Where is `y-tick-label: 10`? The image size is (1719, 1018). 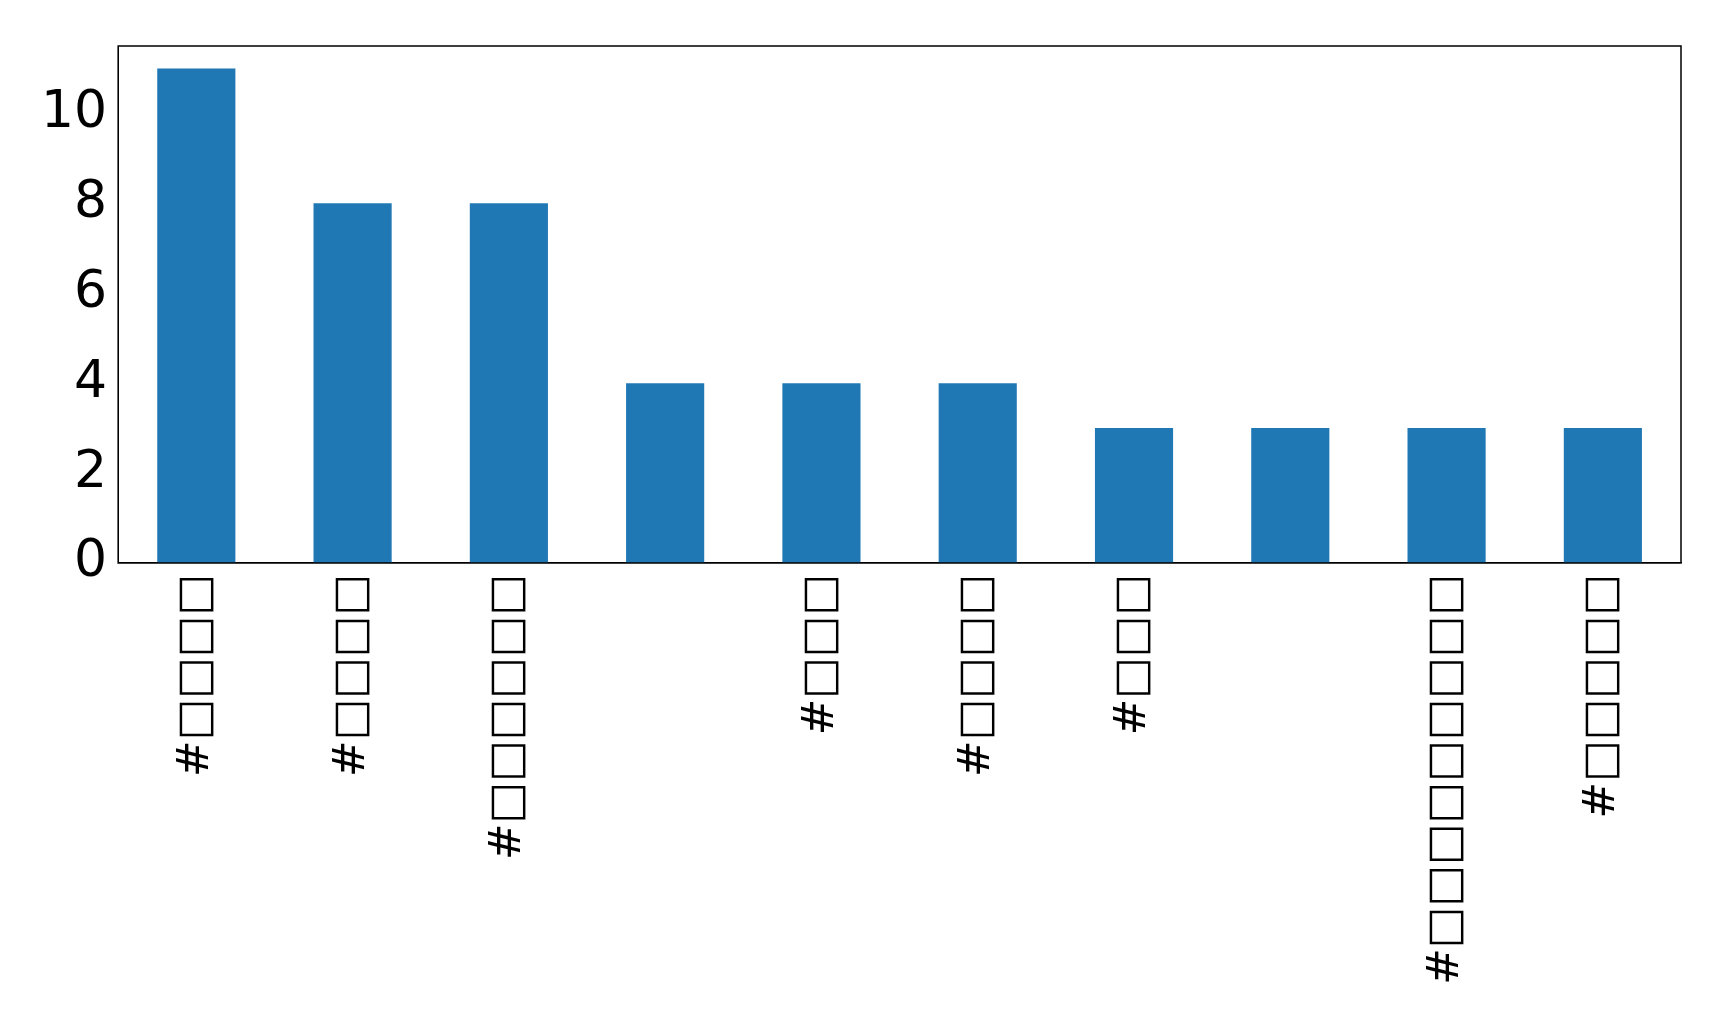 y-tick-label: 10 is located at coordinates (74, 108).